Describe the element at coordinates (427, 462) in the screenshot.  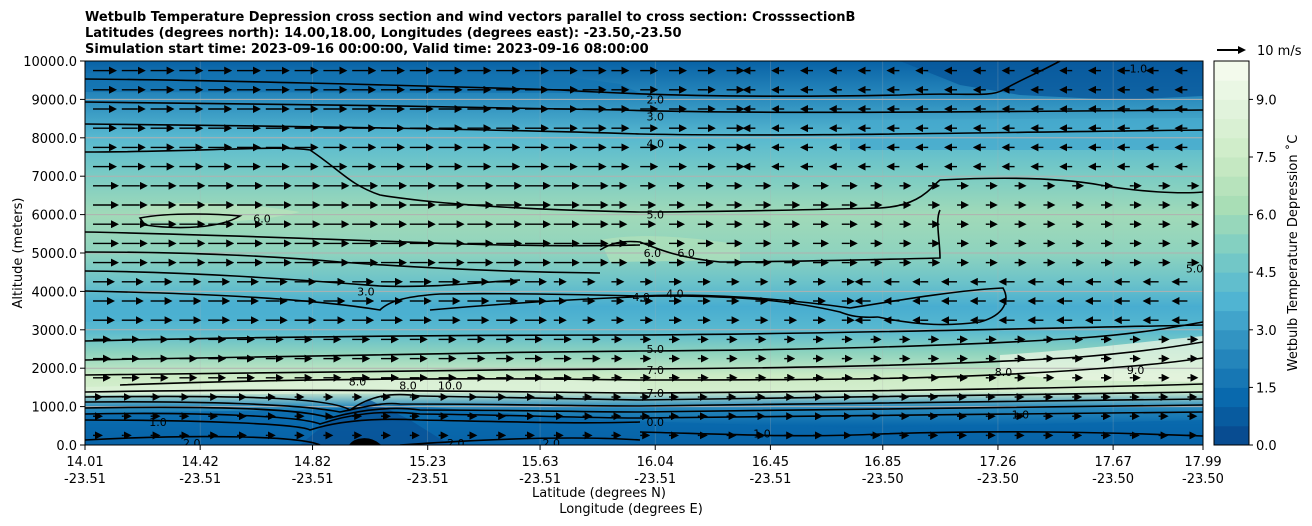
I see `x-tick-label-lat: 15.23` at that location.